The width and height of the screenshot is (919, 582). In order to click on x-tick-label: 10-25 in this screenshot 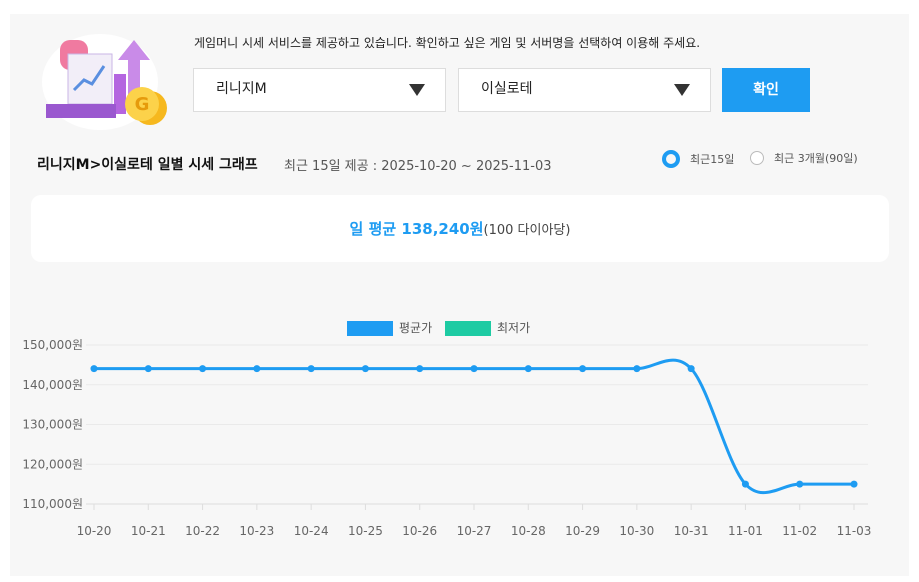, I will do `click(365, 531)`.